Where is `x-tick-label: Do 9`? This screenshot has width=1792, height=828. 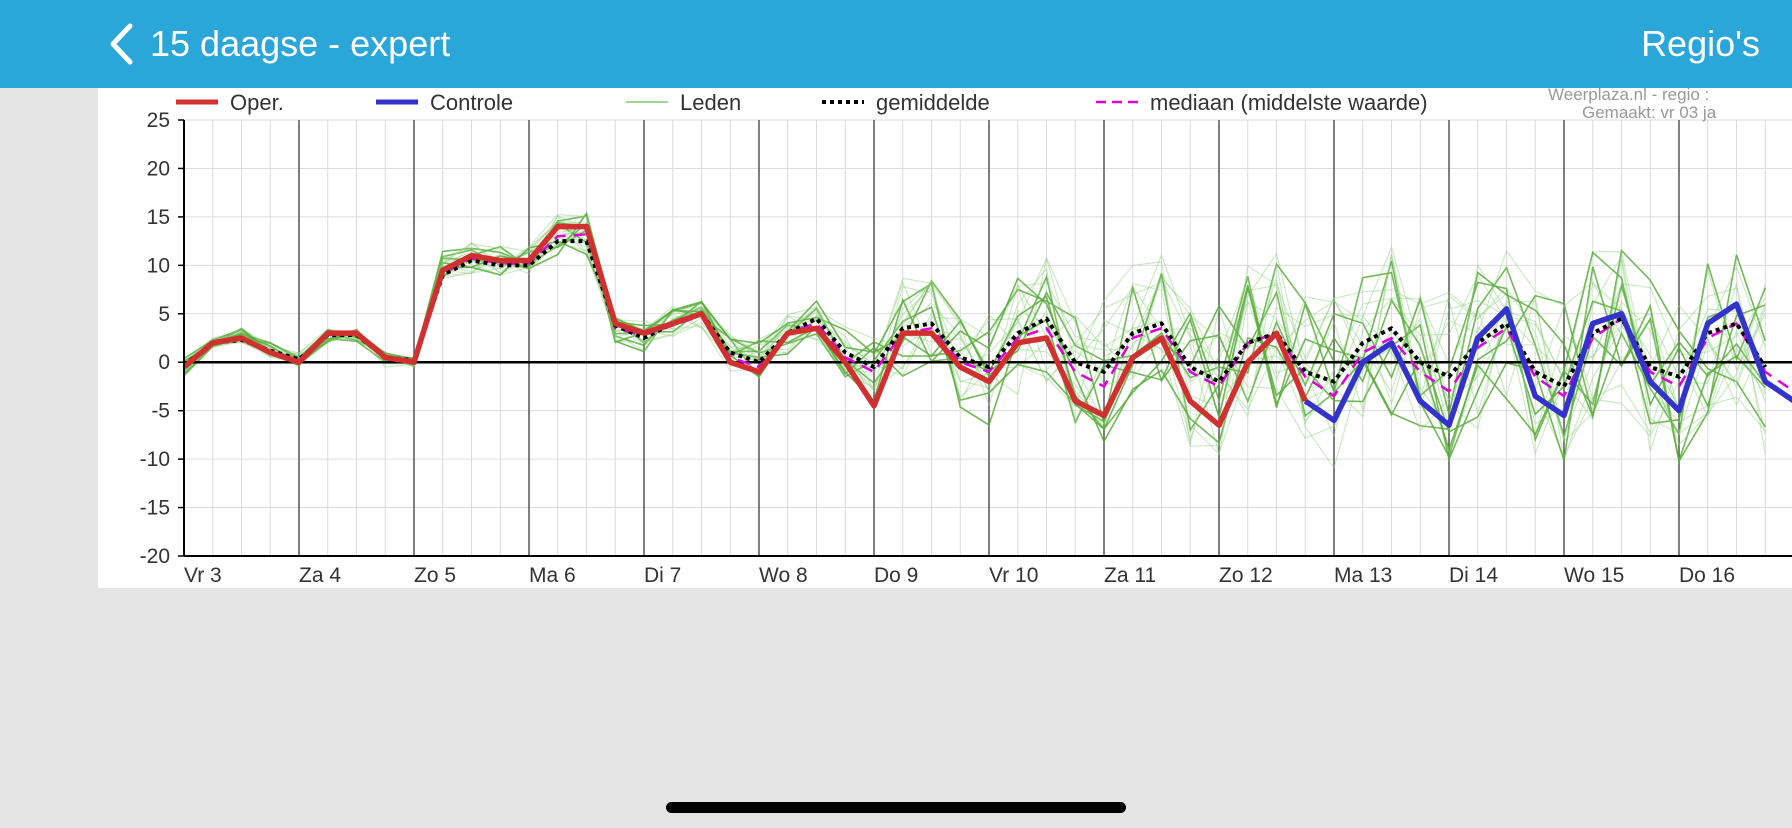 x-tick-label: Do 9 is located at coordinates (896, 575).